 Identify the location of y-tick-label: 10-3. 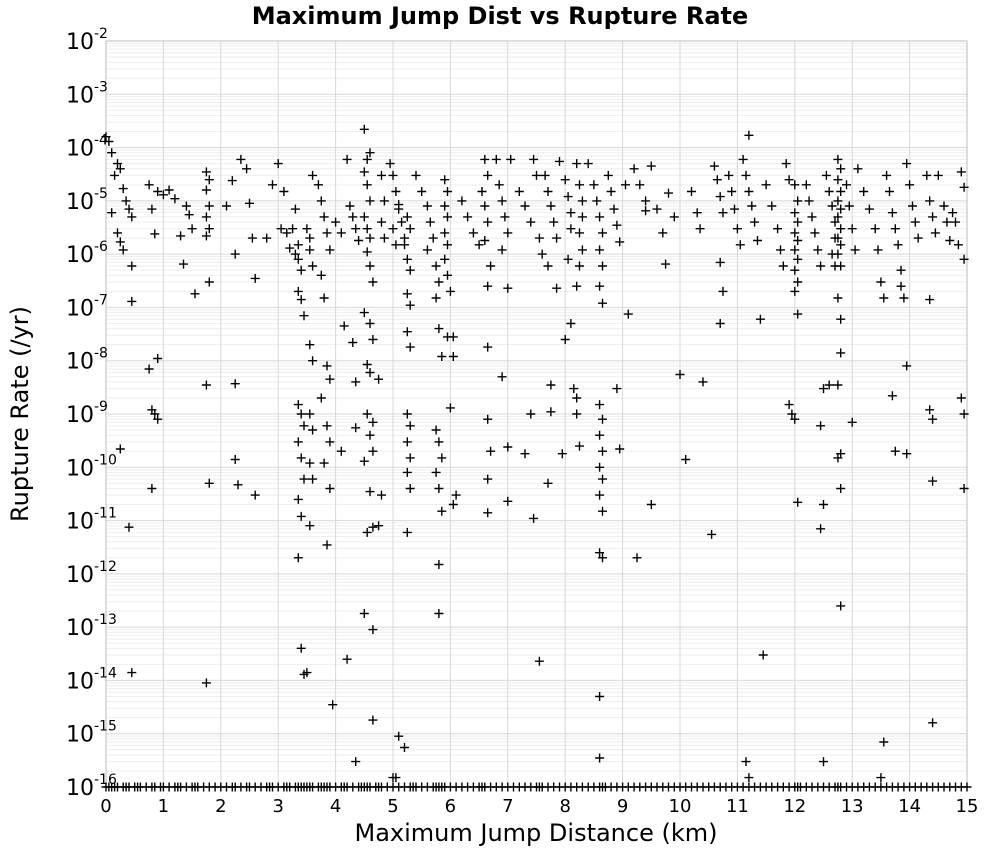
(87, 93).